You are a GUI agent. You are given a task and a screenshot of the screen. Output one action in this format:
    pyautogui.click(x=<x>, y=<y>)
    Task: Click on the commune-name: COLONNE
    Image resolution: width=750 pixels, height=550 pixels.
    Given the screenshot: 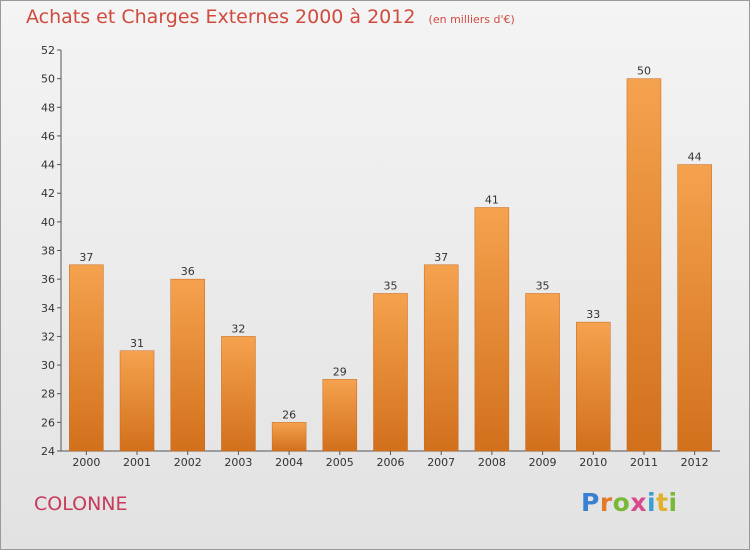 What is the action you would take?
    pyautogui.click(x=81, y=504)
    